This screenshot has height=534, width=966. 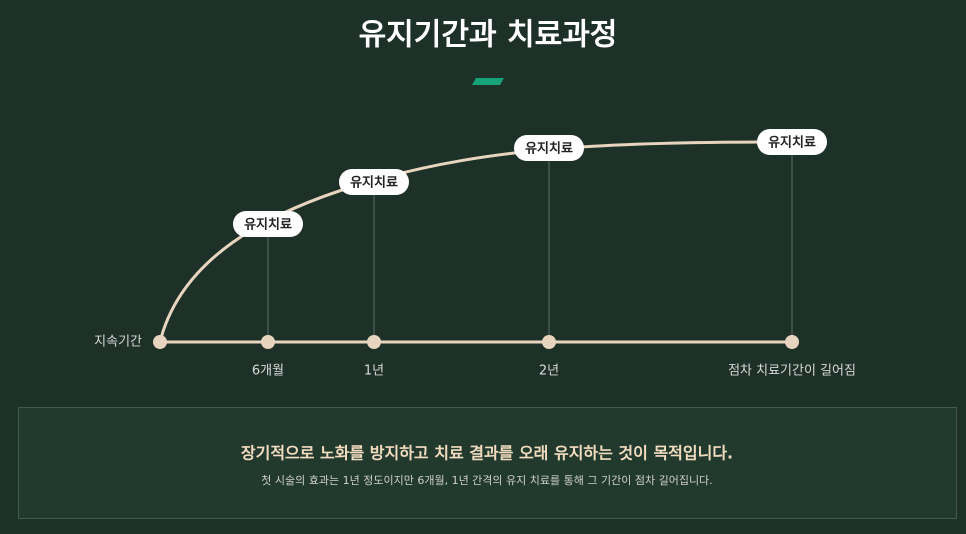 I want to click on title: 유지기간과 치료과정, so click(x=488, y=35).